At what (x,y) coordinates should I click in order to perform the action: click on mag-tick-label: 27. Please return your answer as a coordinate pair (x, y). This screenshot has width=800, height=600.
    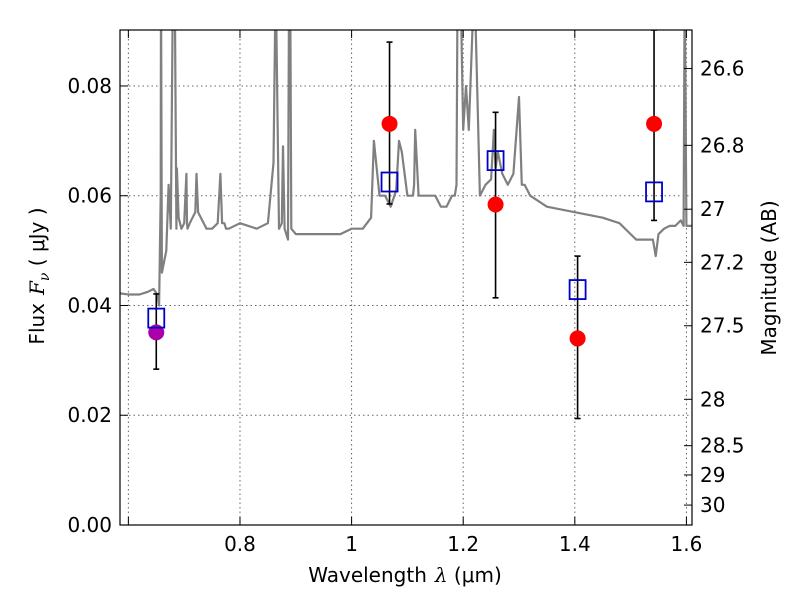
    Looking at the image, I should click on (712, 209).